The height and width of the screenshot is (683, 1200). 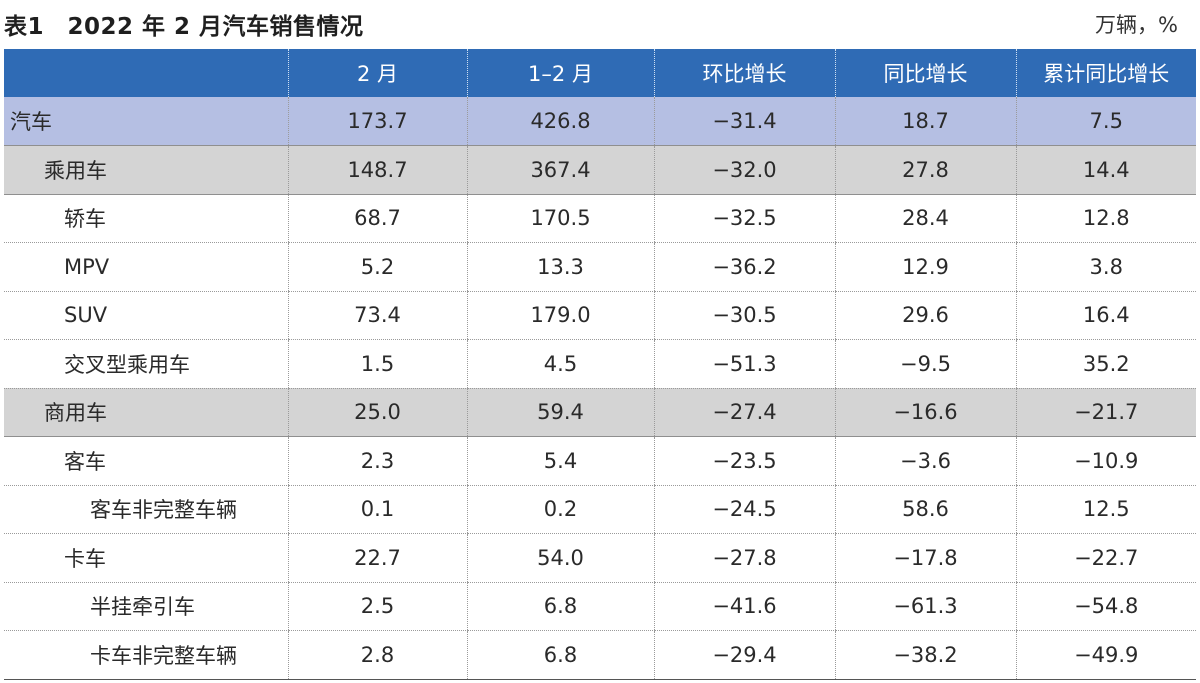 I want to click on table-row: 商用车 25.0 59.4 −27.4 −16.6 −21.7, so click(x=600, y=412).